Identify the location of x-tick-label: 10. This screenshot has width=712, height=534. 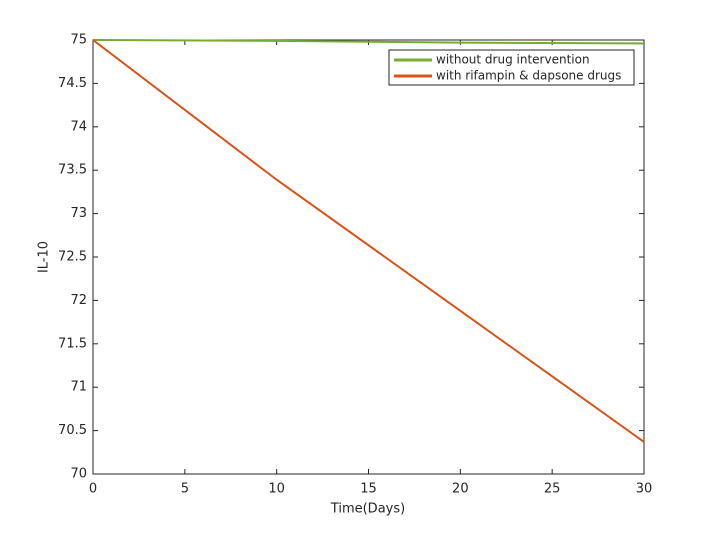
(276, 489).